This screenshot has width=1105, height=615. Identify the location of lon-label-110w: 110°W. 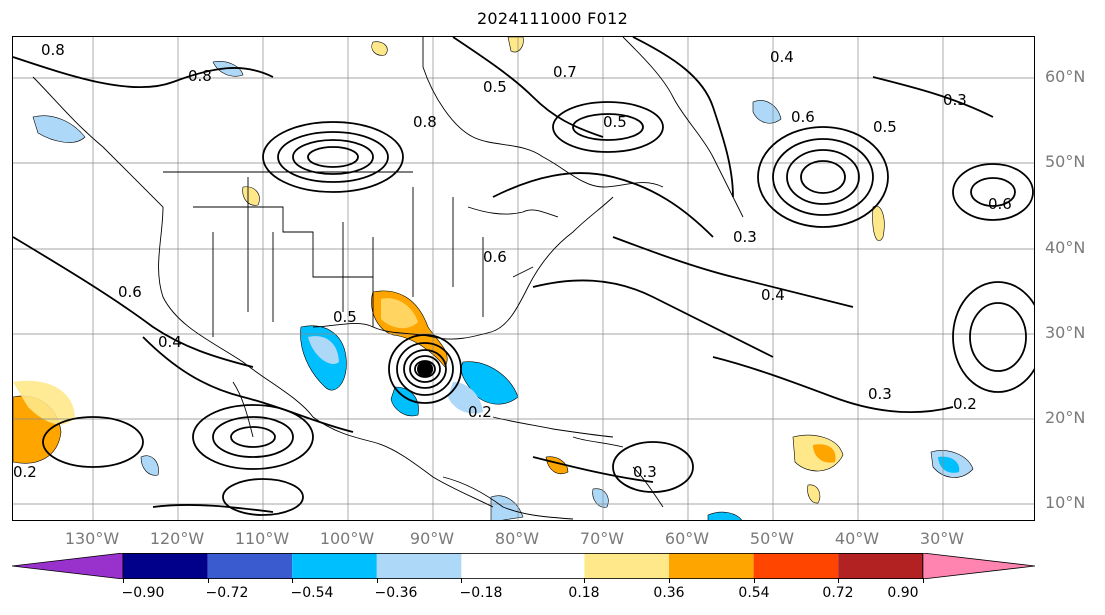
(262, 538).